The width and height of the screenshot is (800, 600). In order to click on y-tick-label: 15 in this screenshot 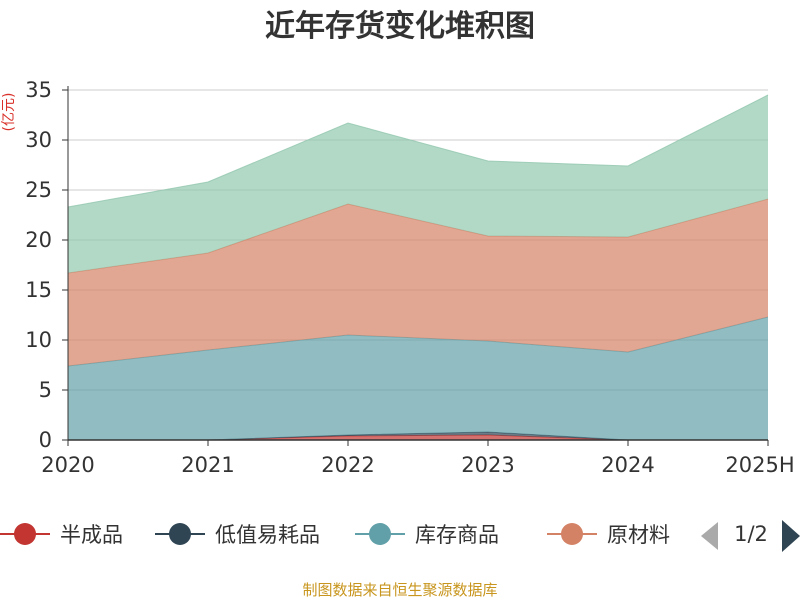, I will do `click(38, 290)`.